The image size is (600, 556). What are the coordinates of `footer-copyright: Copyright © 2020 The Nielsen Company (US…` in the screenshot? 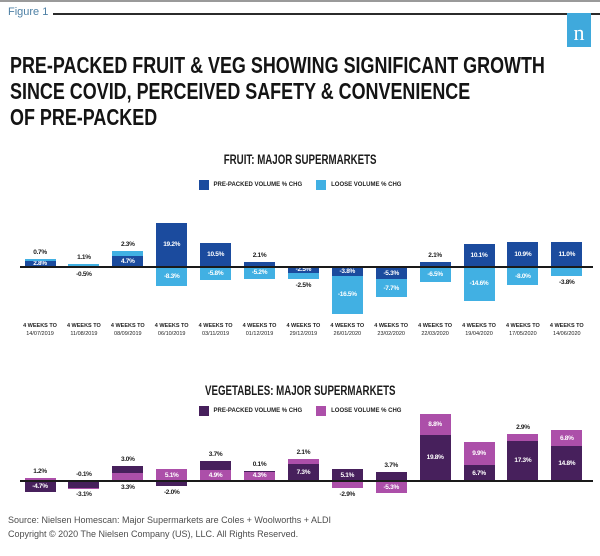 It's located at (153, 533).